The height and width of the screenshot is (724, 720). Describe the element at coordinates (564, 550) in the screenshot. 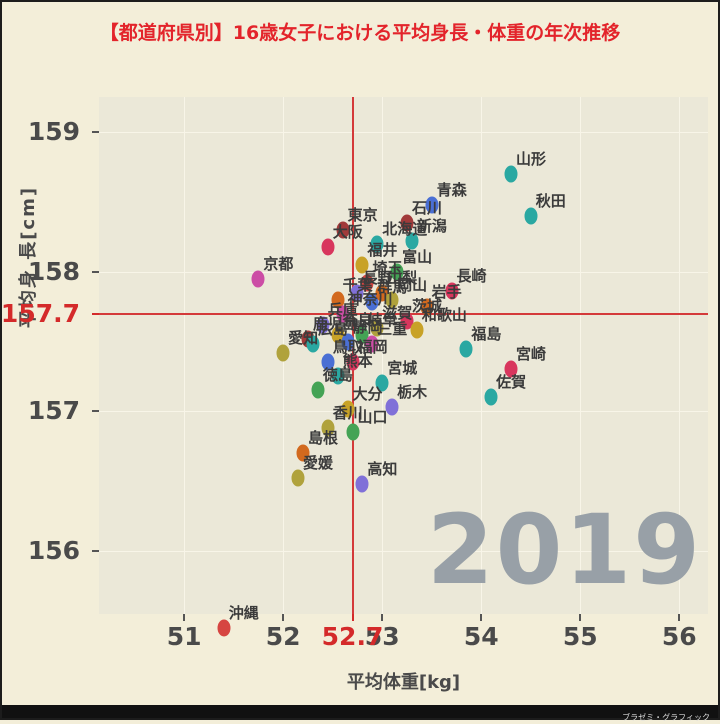

I see `year-watermark: 2019` at that location.